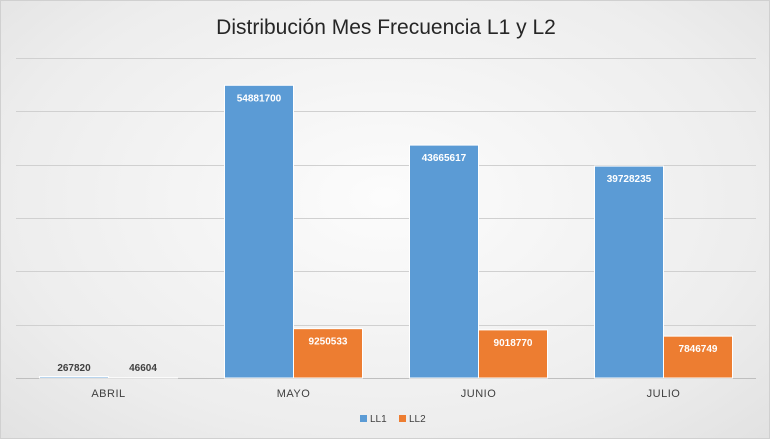  What do you see at coordinates (444, 158) in the screenshot?
I see `data-label: 43665617` at bounding box center [444, 158].